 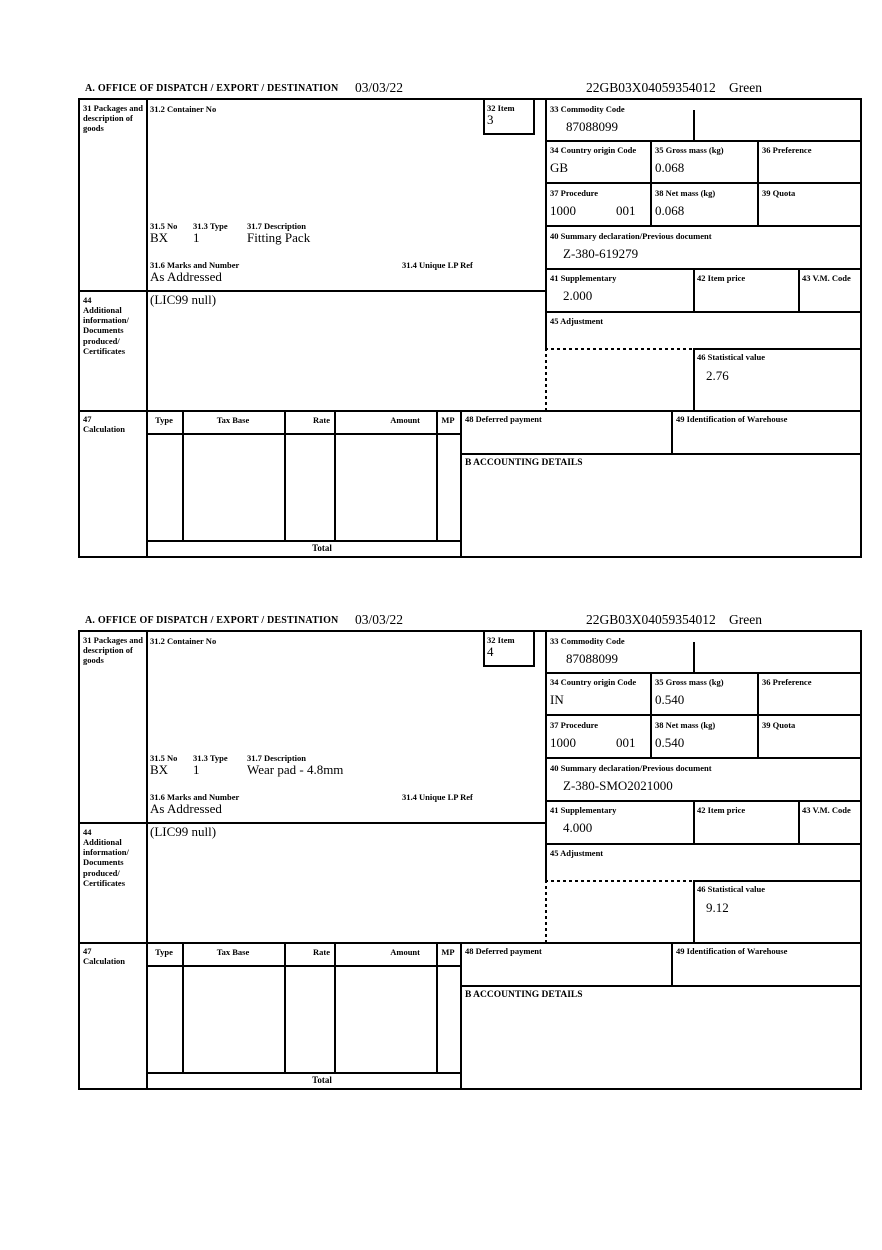 I want to click on preference-label: 36 Preference, so click(x=787, y=150).